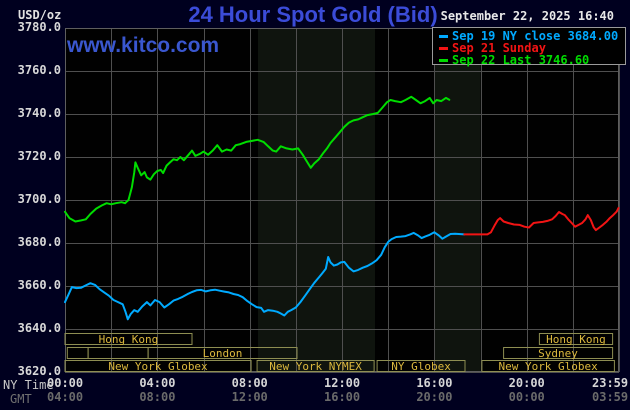  What do you see at coordinates (39, 70) in the screenshot?
I see `y-tick-label: 3760.0` at bounding box center [39, 70].